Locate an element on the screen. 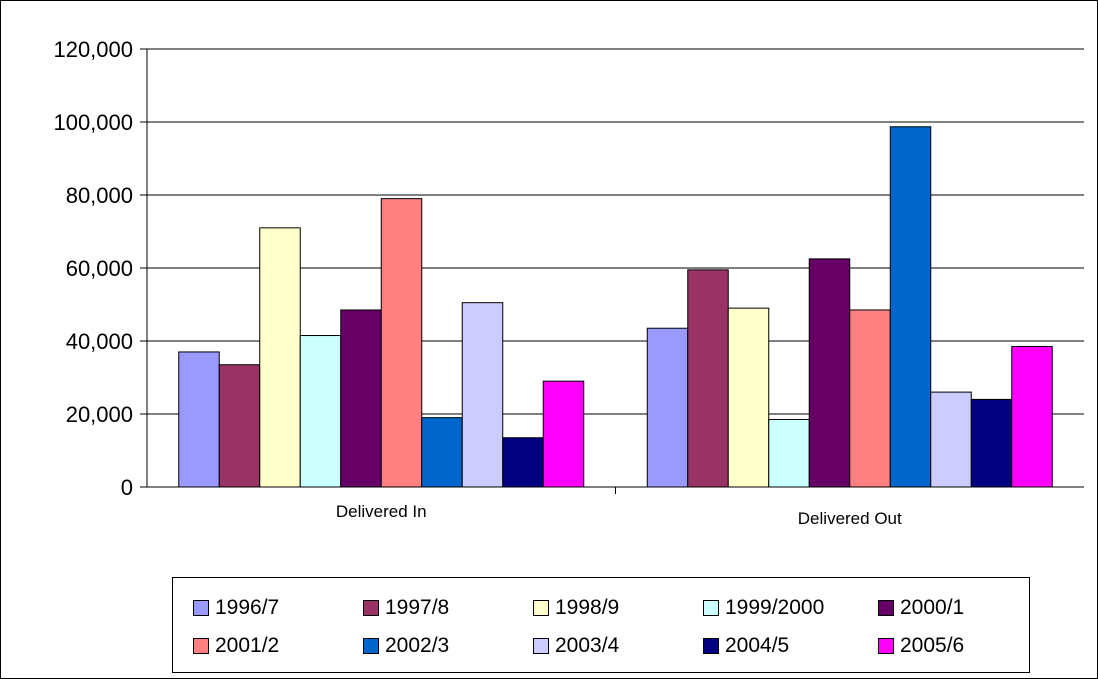 This screenshot has width=1098, height=679. legend-item: 2000/1 is located at coordinates (921, 608).